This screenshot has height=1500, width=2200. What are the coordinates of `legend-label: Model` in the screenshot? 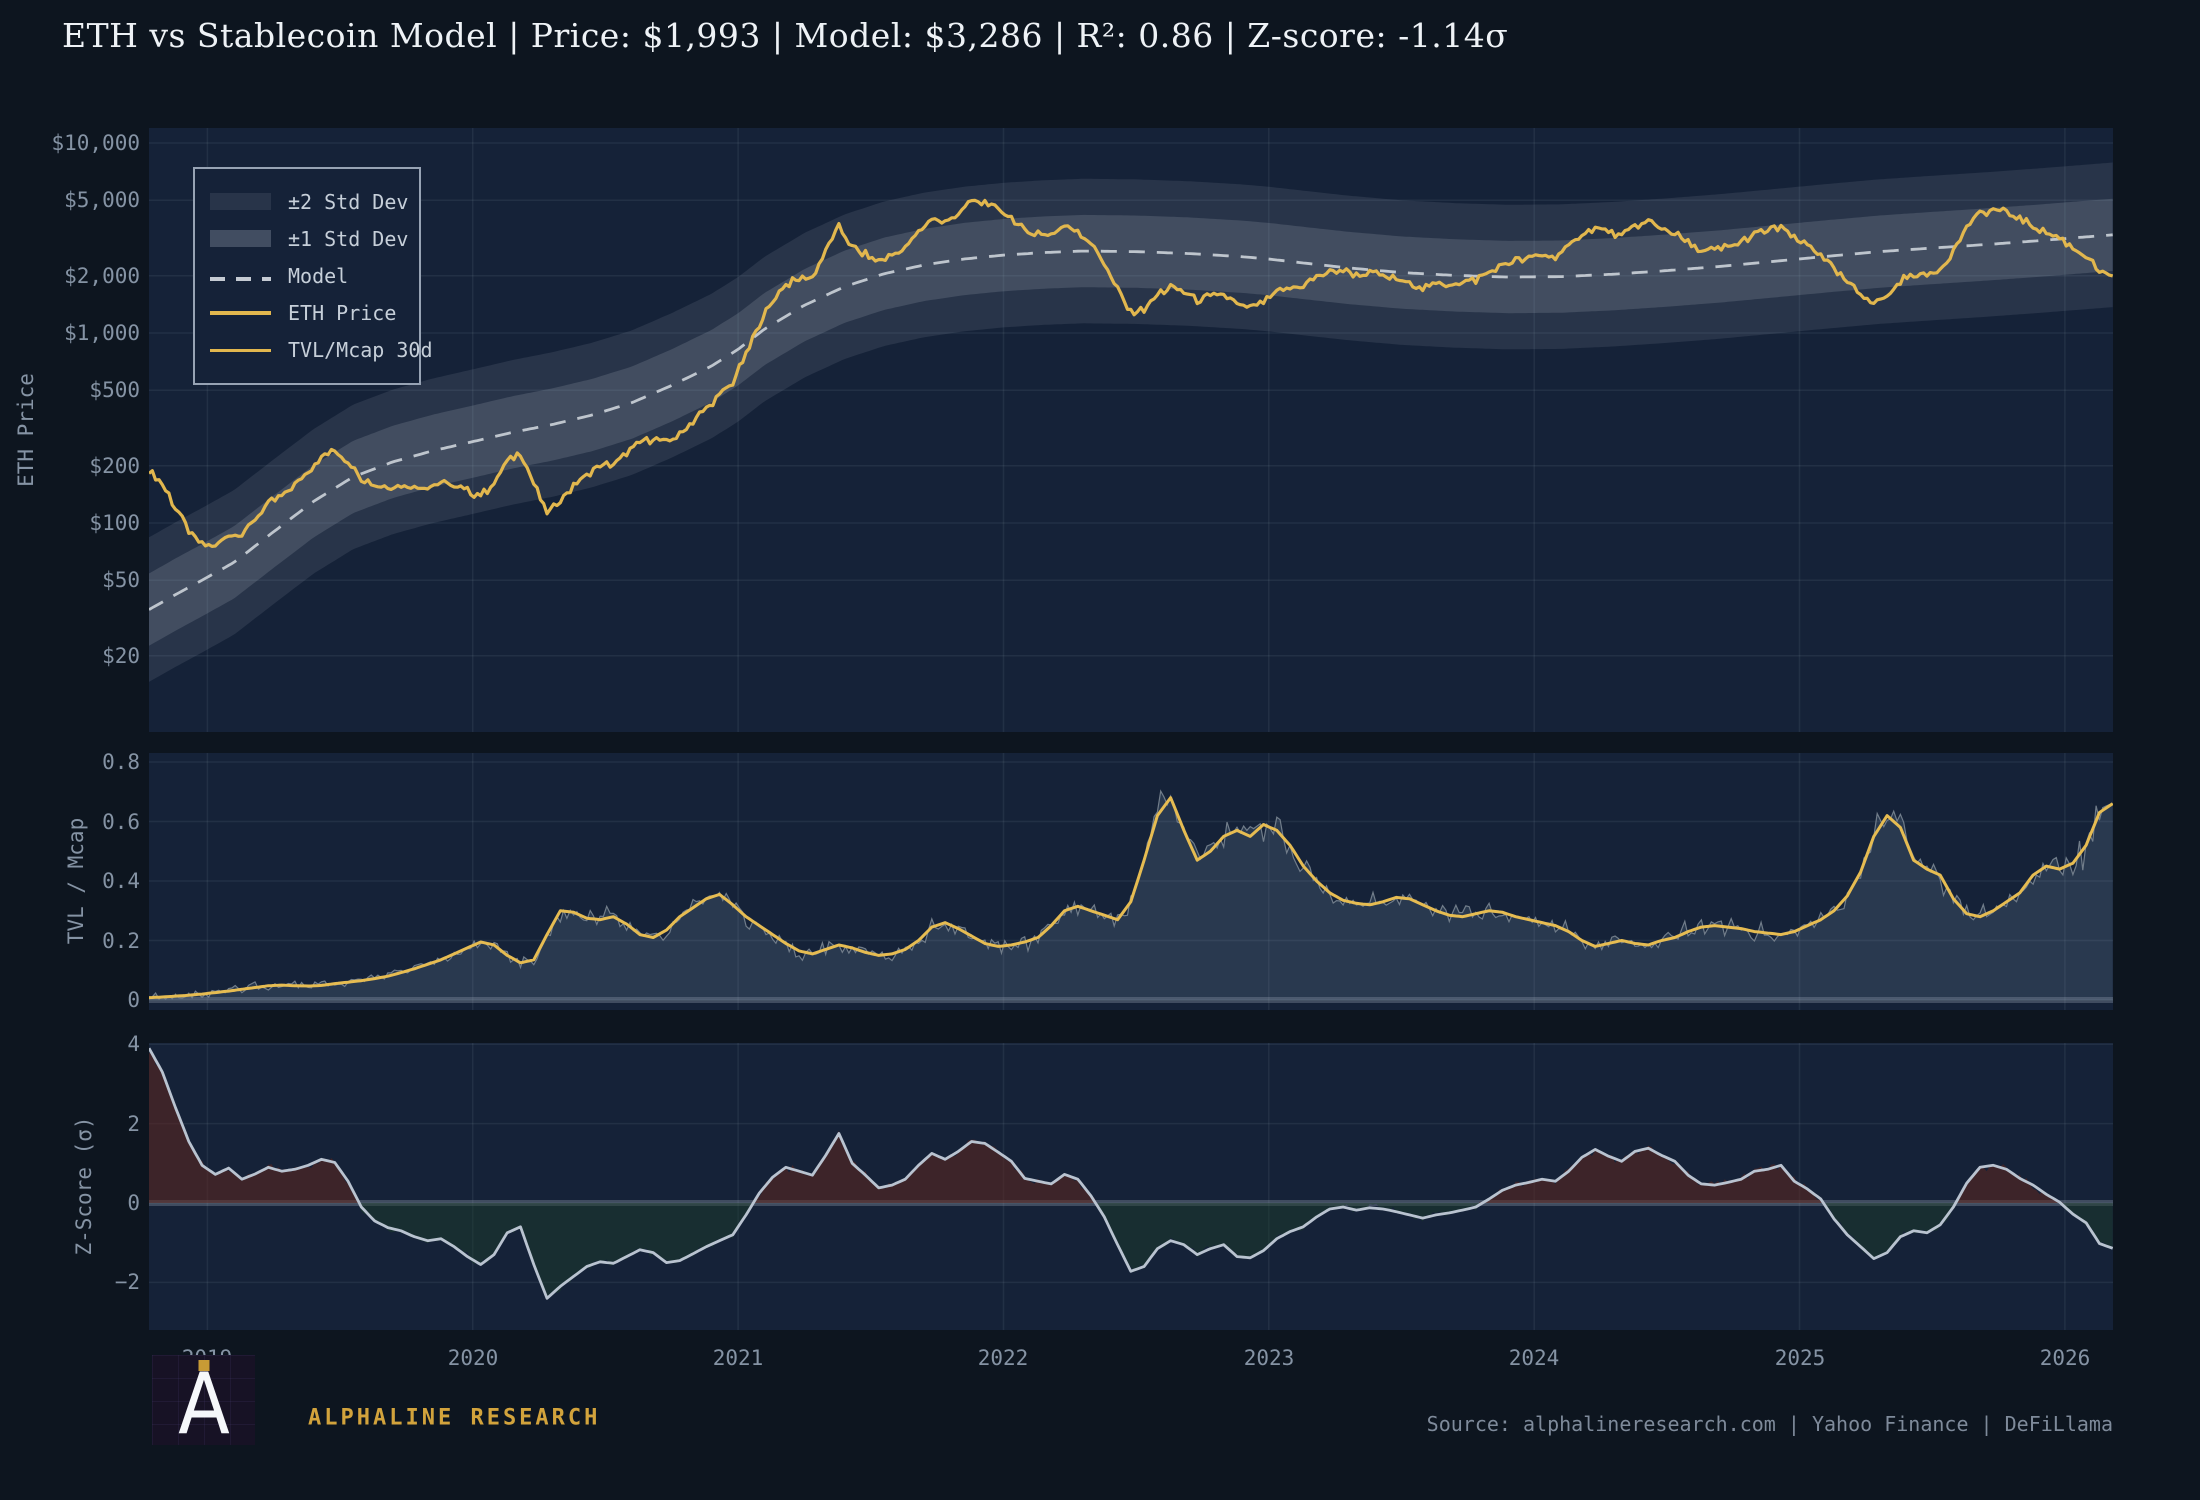 It's located at (318, 275).